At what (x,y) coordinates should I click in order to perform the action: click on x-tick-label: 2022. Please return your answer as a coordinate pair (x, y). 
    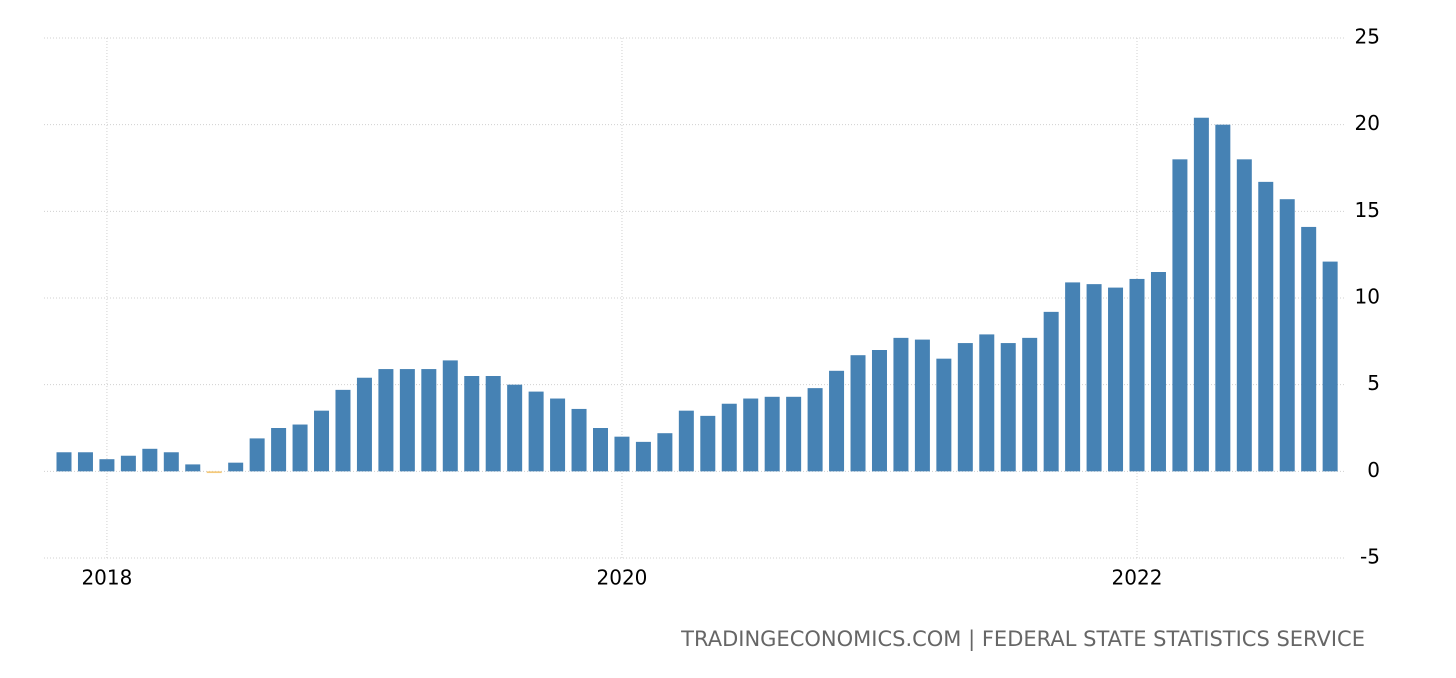
    Looking at the image, I should click on (1137, 578).